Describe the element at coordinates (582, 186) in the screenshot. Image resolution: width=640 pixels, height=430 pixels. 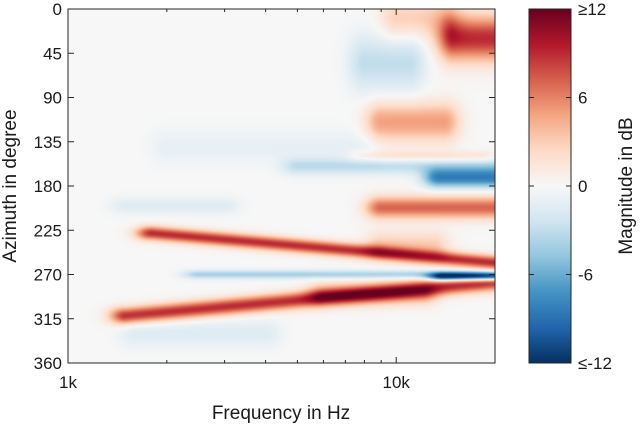
I see `colorbar-tick-label: 0` at that location.